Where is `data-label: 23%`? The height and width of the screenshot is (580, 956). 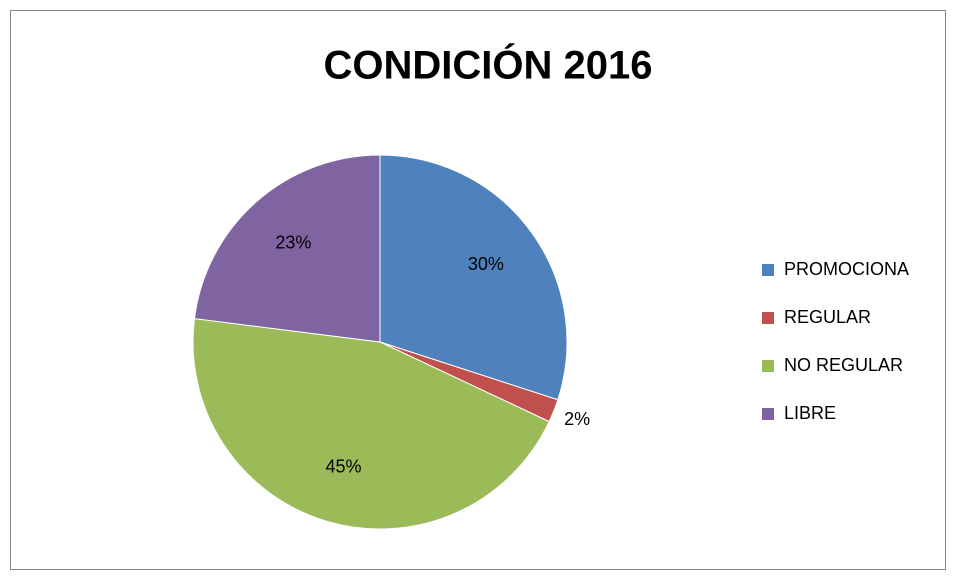
data-label: 23% is located at coordinates (293, 243).